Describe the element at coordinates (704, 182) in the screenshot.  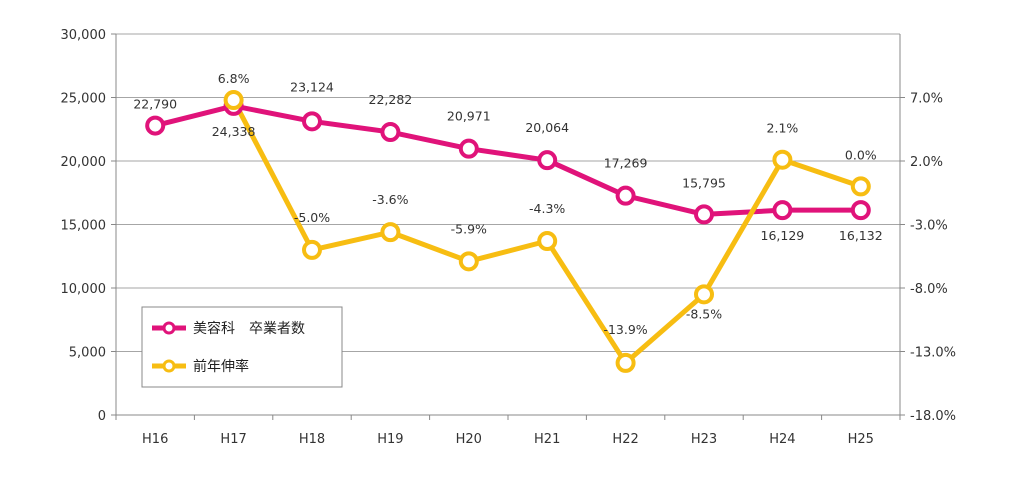
I see `data-label: 15,795` at that location.